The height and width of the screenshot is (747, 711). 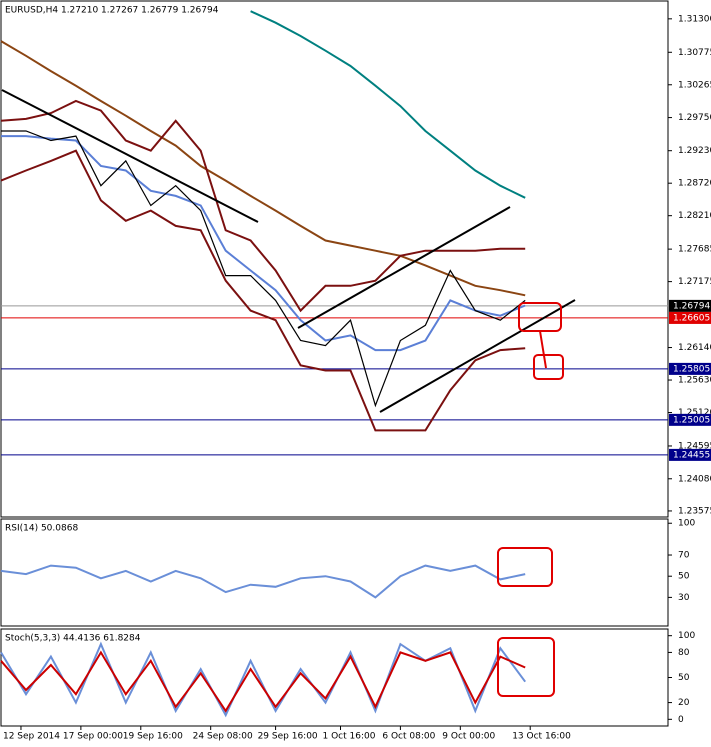 I want to click on panel-frame, so click(x=334, y=572).